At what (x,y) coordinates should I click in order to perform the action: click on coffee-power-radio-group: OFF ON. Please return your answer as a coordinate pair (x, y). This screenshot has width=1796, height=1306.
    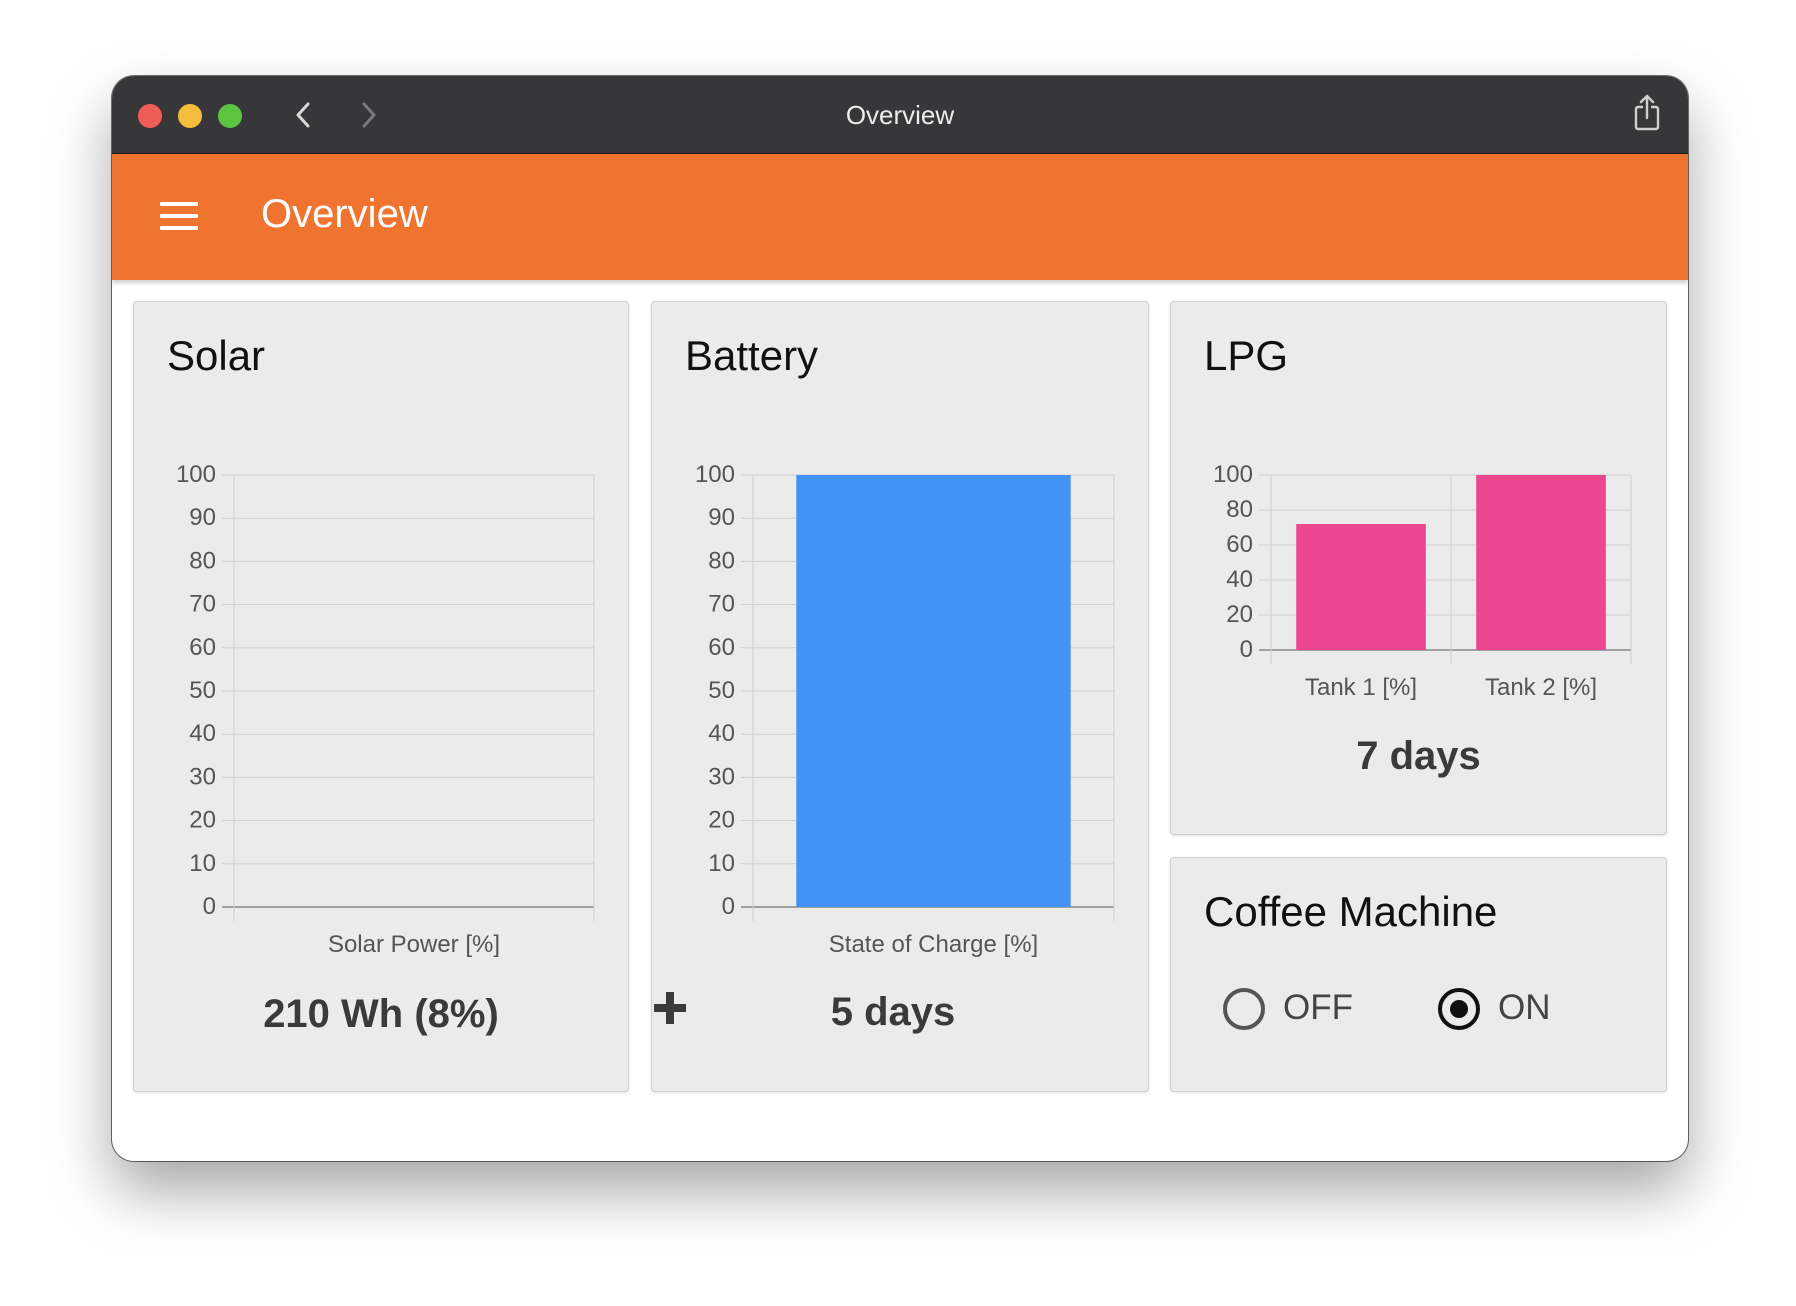
    Looking at the image, I should click on (1418, 1012).